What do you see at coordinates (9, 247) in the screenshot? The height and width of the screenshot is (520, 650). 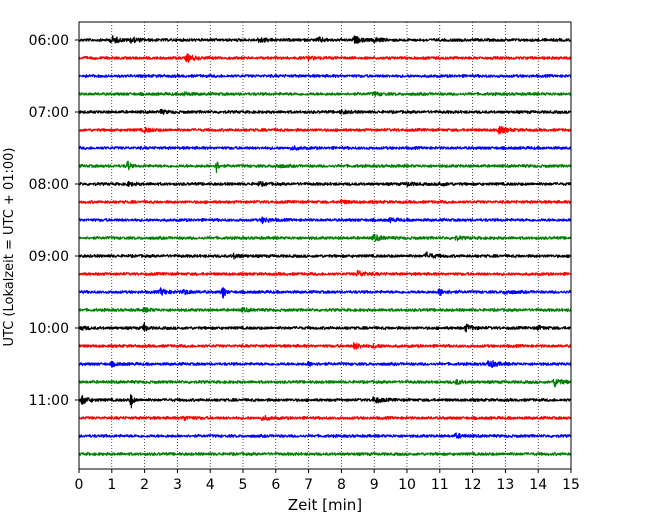 I see `y-axis-label: UTC (Lokalzeit = UTC + 01:00)` at bounding box center [9, 247].